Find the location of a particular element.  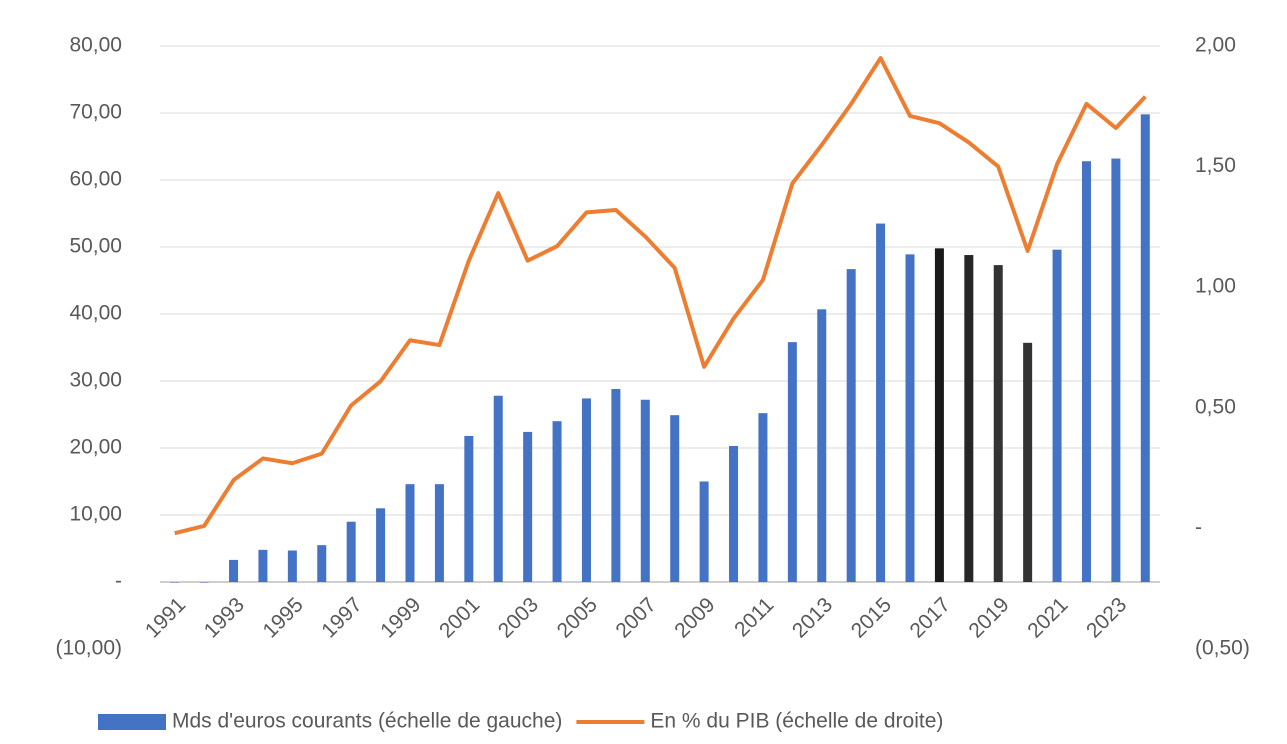

y2-tick-label: (0,50) is located at coordinates (1222, 648).